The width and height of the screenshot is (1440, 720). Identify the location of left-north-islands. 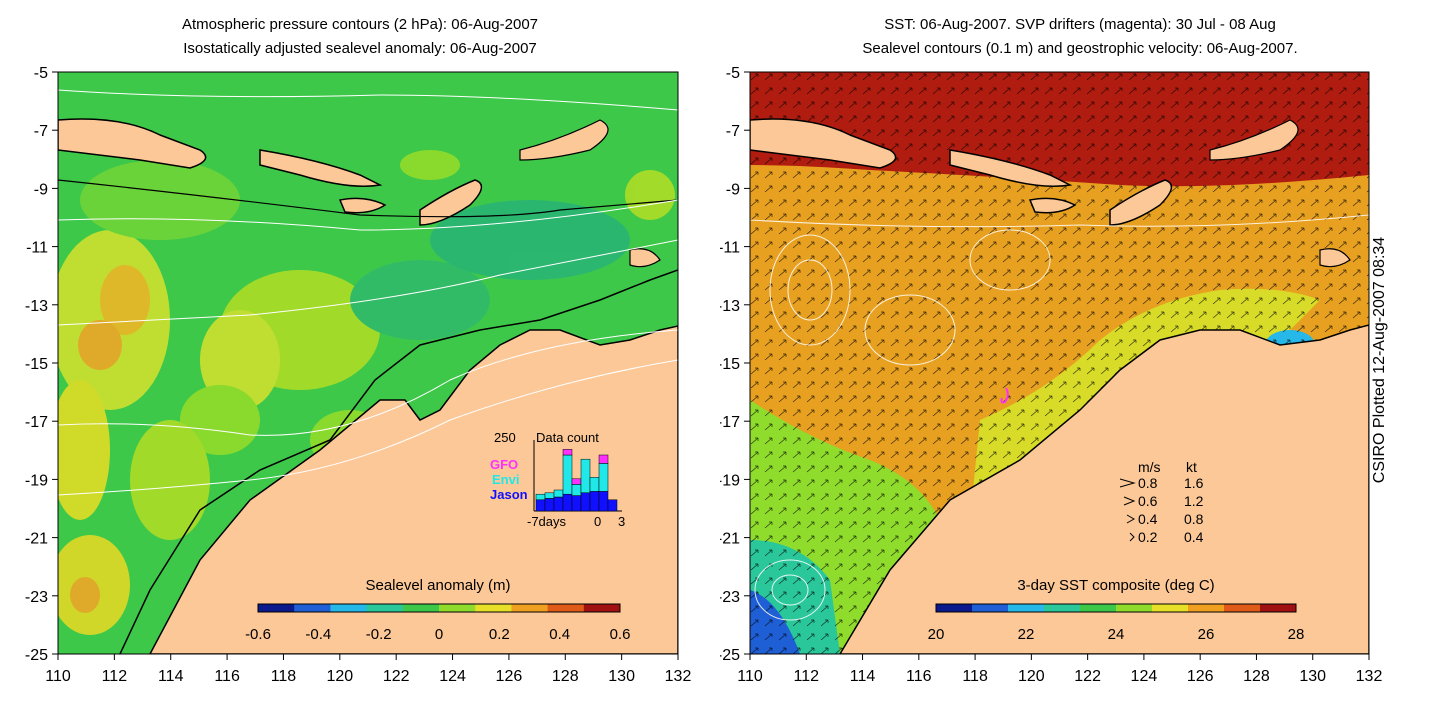
(564, 140).